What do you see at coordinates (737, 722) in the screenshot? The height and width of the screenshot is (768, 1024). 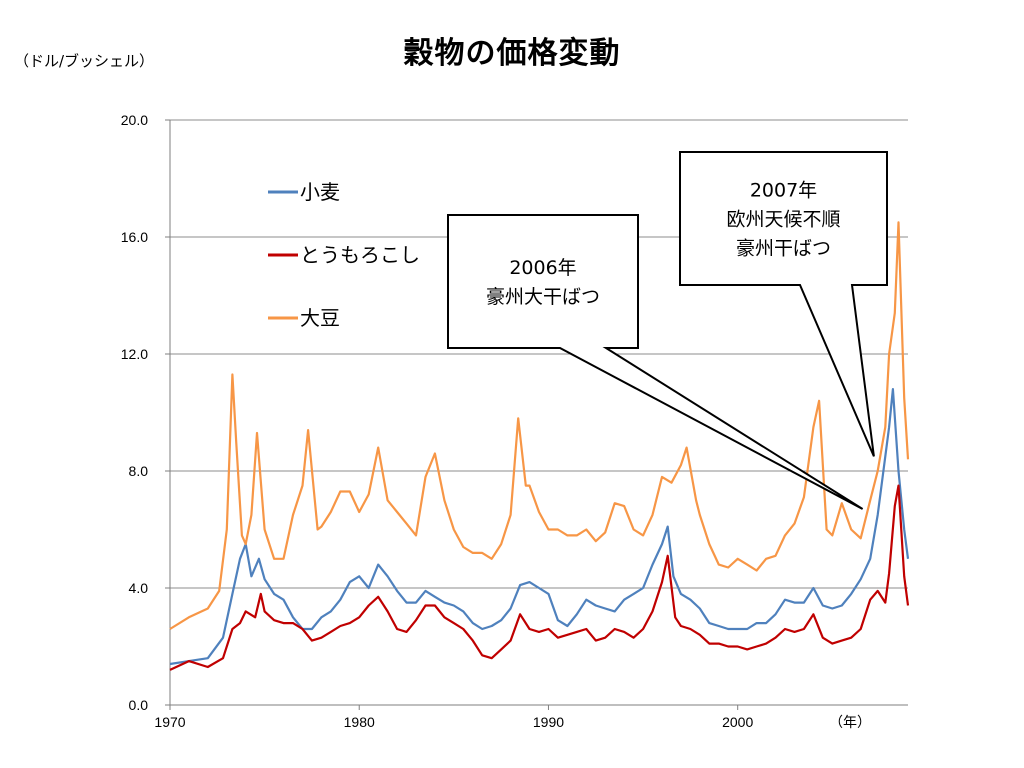 I see `x-tick-label: 2000` at bounding box center [737, 722].